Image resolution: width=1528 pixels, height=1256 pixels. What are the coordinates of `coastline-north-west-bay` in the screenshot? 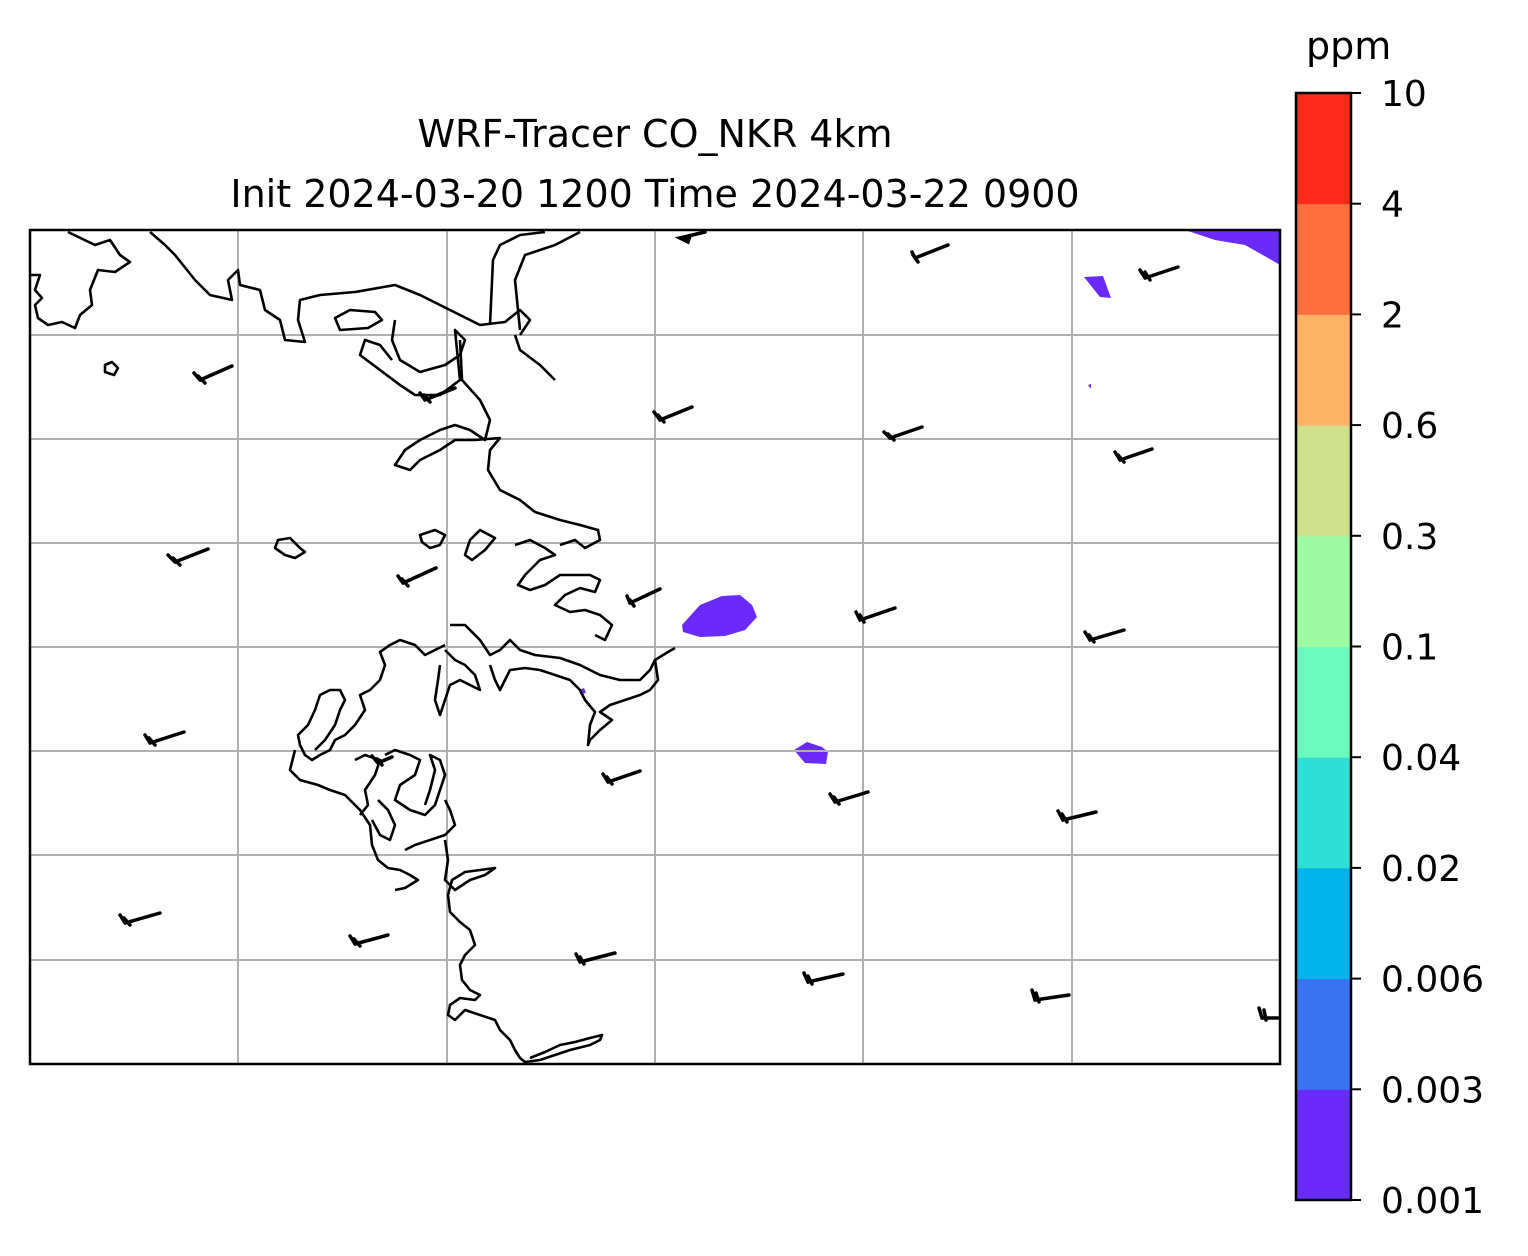 It's located at (340, 287).